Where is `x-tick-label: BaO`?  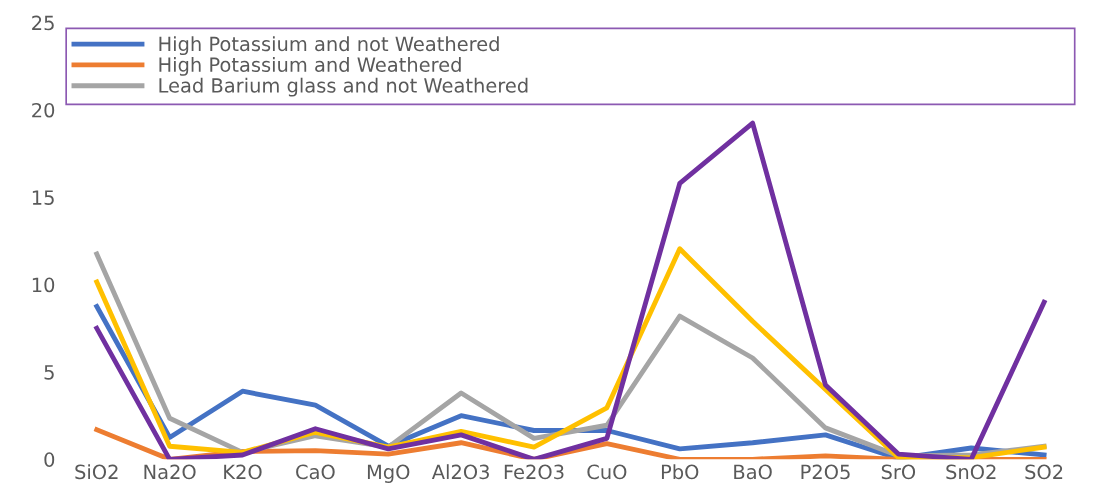
x-tick-label: BaO is located at coordinates (753, 472).